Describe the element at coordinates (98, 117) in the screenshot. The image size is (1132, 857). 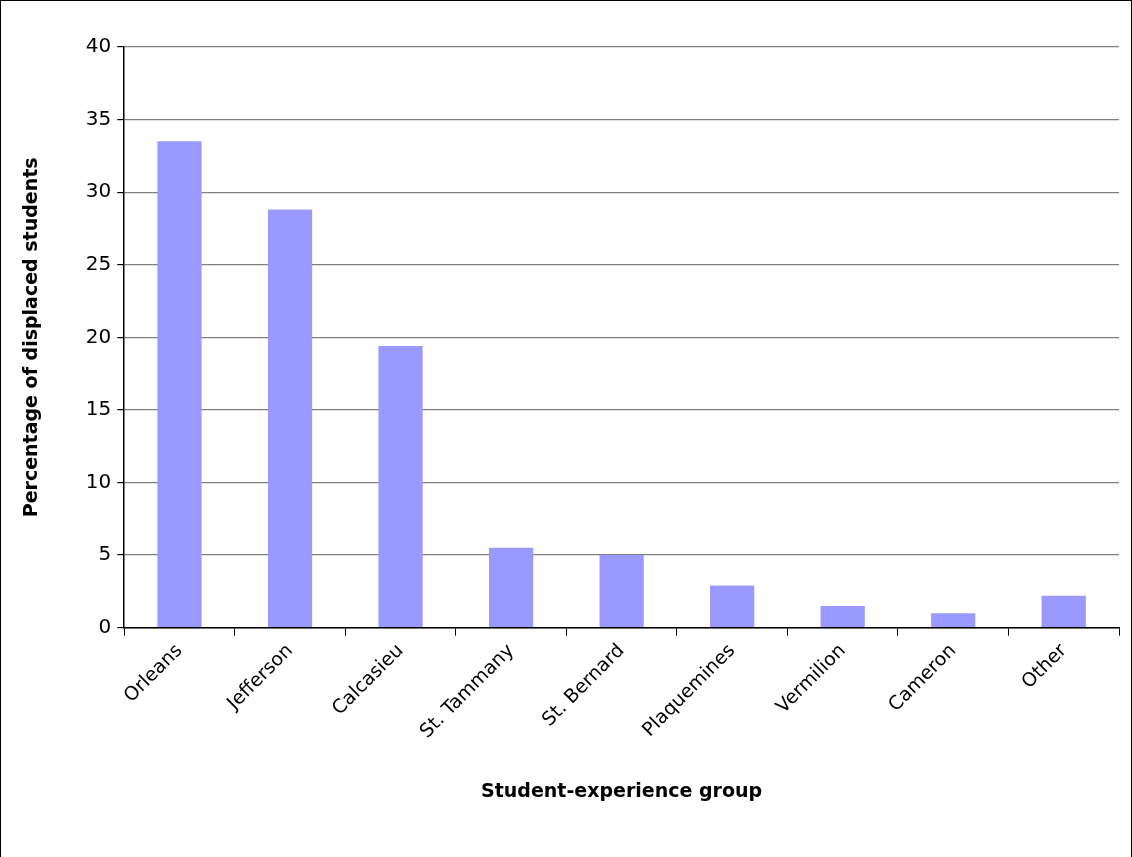
I see `y-tick-label: 35` at that location.